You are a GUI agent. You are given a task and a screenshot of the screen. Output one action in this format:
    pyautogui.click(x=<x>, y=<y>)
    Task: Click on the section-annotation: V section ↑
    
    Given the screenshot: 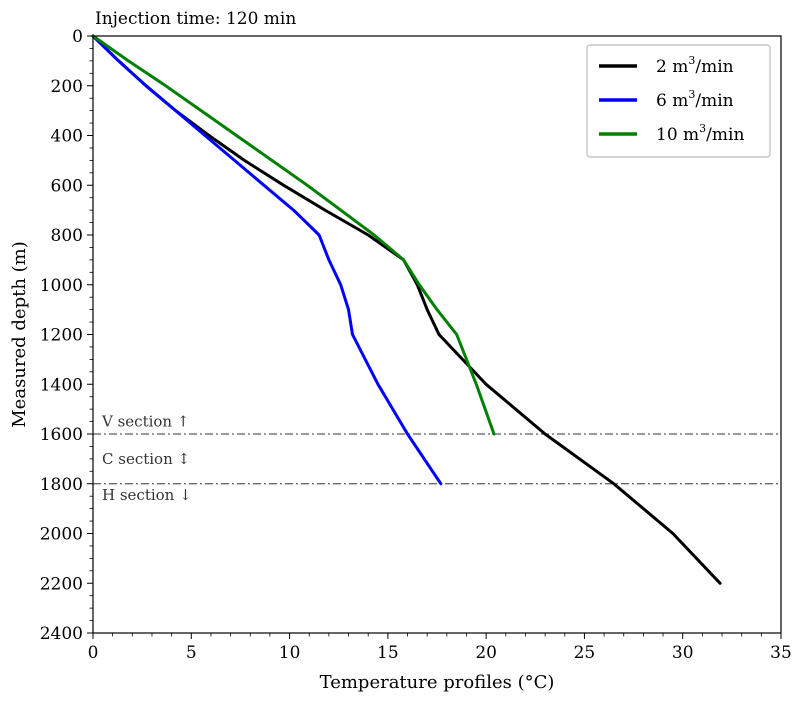 What is the action you would take?
    pyautogui.click(x=145, y=422)
    